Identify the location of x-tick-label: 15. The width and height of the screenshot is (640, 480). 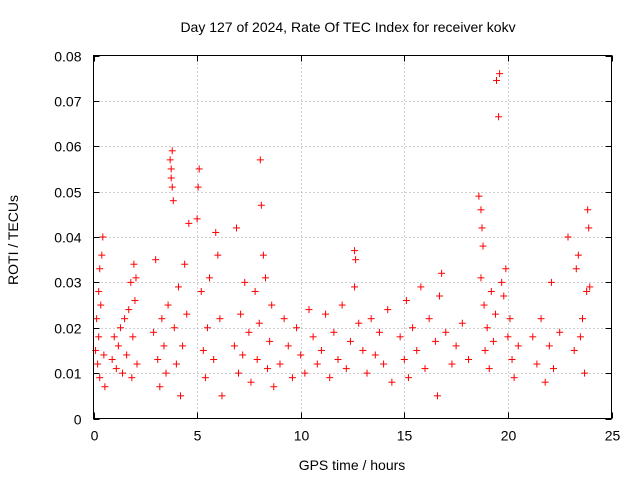
(405, 436).